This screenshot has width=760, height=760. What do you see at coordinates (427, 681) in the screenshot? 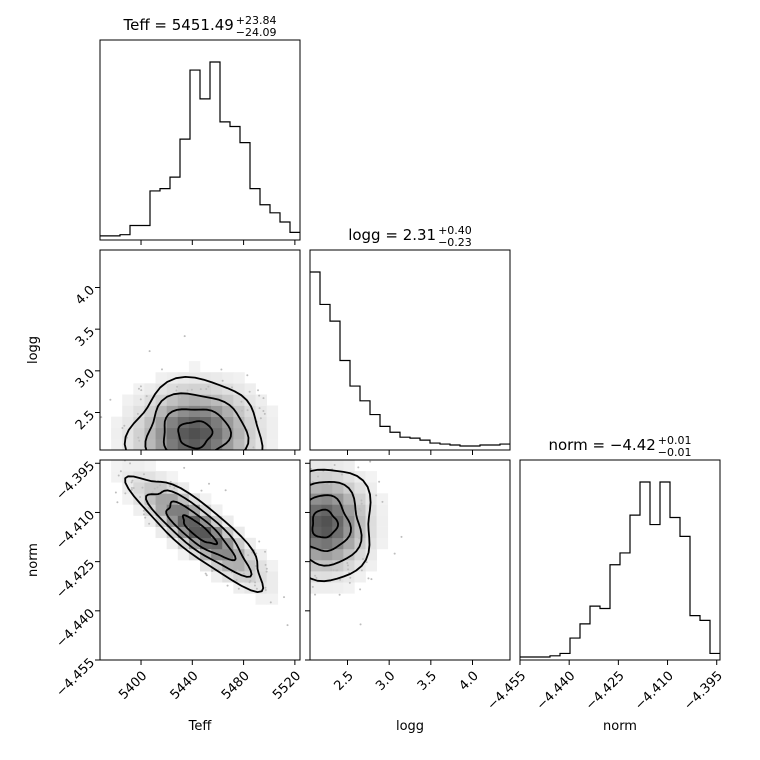
I see `x-tick-label-logg: 3.5` at bounding box center [427, 681].